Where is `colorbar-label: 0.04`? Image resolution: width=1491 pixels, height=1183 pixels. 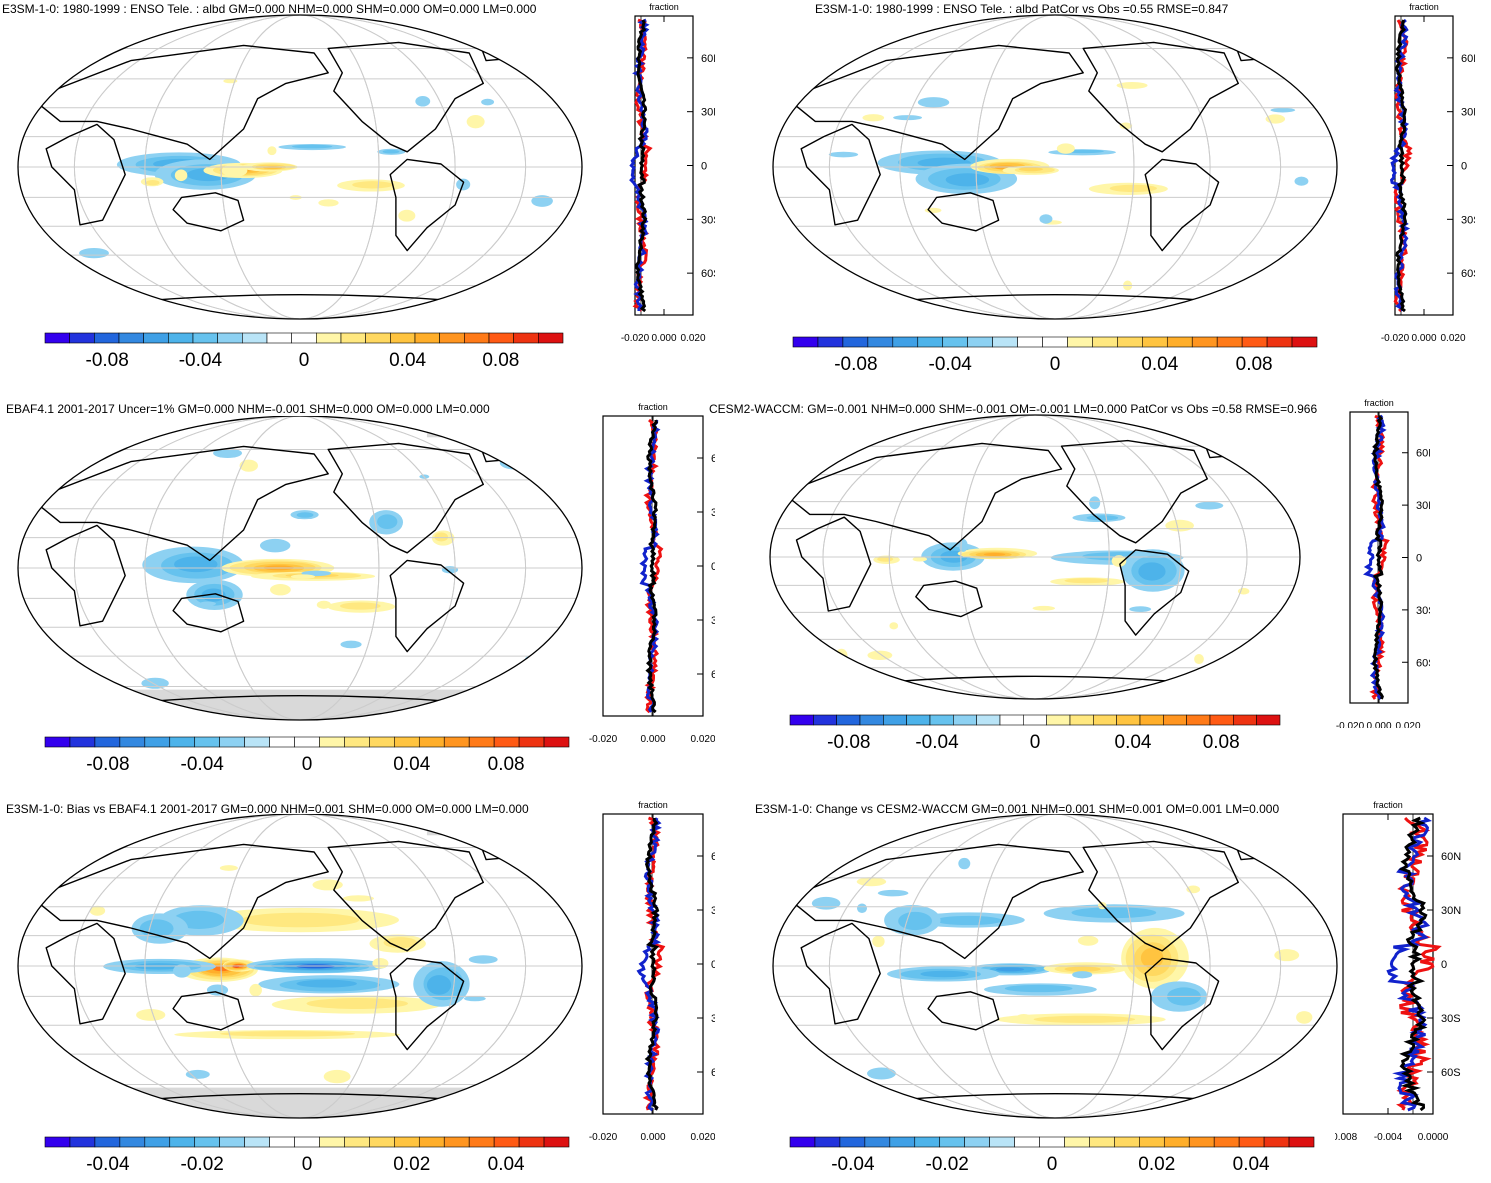 colorbar-label: 0.04 is located at coordinates (1133, 742).